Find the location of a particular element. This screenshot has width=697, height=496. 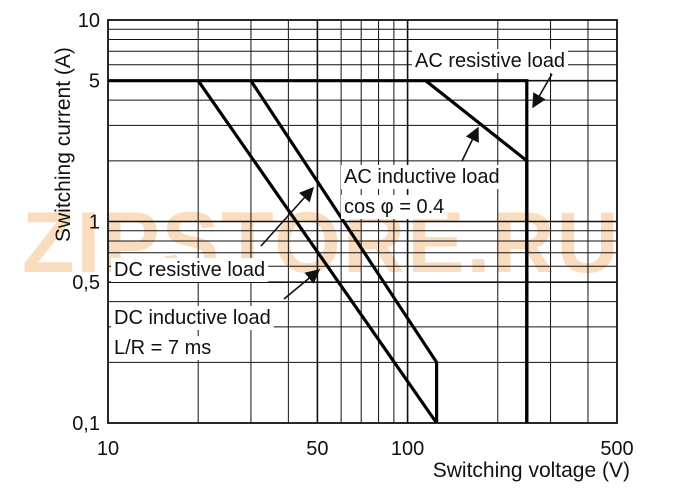

annotation-text: DC resistive load is located at coordinates (189, 270).